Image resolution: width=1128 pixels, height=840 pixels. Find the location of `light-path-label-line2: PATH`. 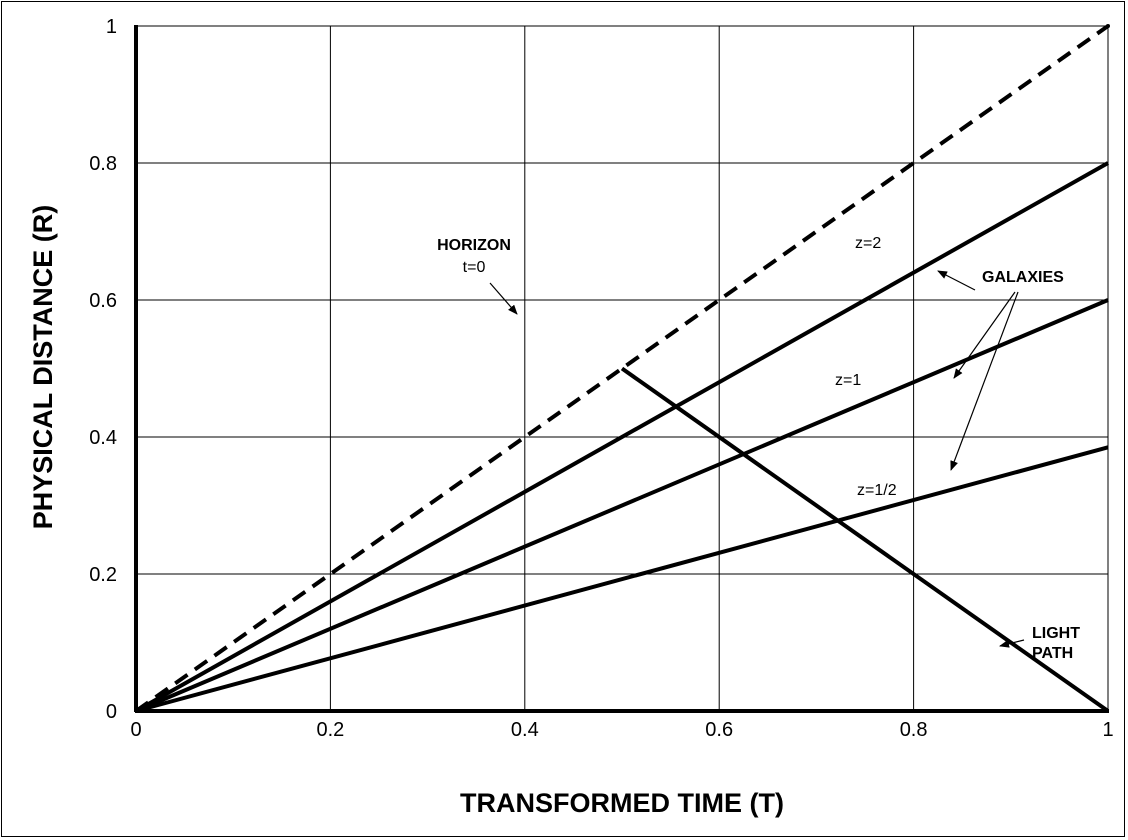

light-path-label-line2: PATH is located at coordinates (1052, 653).